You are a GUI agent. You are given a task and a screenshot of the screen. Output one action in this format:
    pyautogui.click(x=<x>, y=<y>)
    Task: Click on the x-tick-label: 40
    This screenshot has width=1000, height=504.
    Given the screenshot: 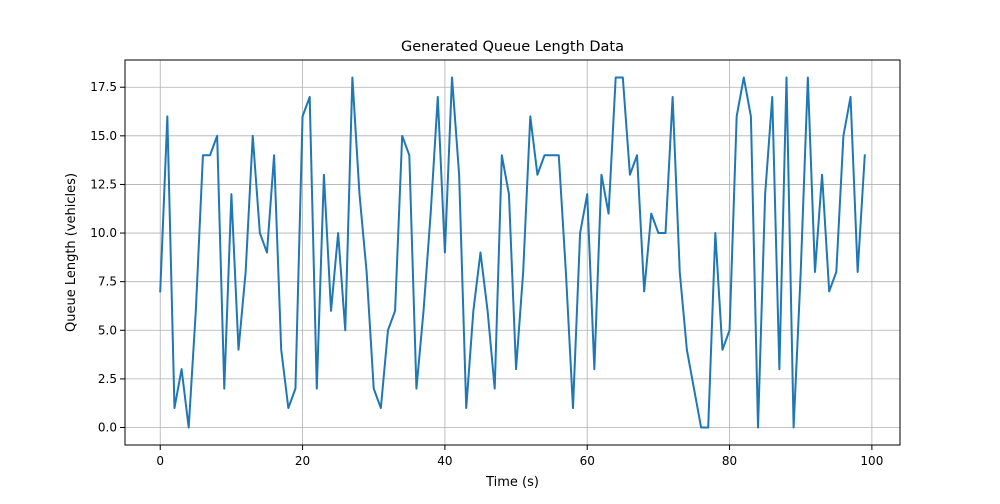 What is the action you would take?
    pyautogui.click(x=444, y=461)
    